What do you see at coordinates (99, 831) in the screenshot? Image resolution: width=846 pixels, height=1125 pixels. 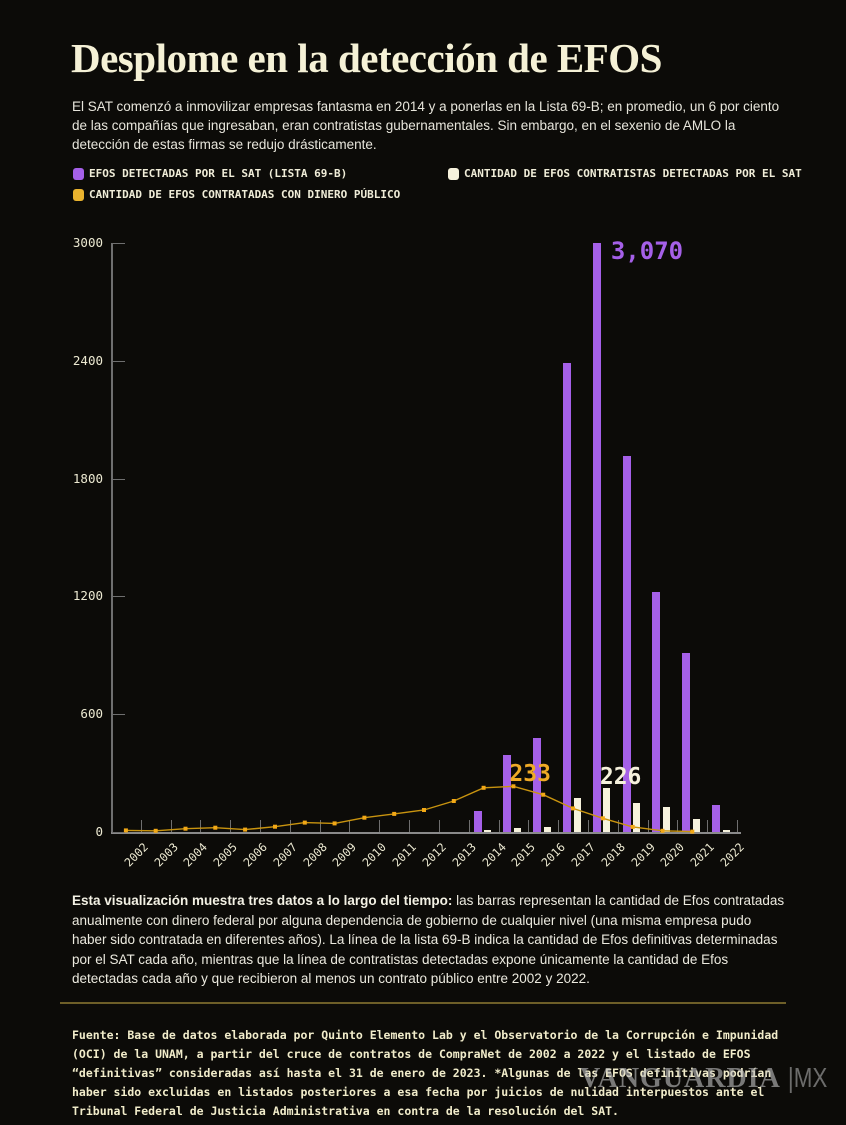 I see `y-axis-label: 0` at bounding box center [99, 831].